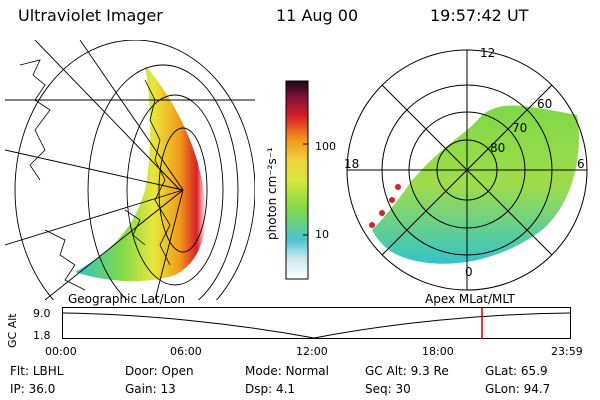 This screenshot has height=400, width=600. I want to click on time-tick-0000: 00:00, so click(61, 351).